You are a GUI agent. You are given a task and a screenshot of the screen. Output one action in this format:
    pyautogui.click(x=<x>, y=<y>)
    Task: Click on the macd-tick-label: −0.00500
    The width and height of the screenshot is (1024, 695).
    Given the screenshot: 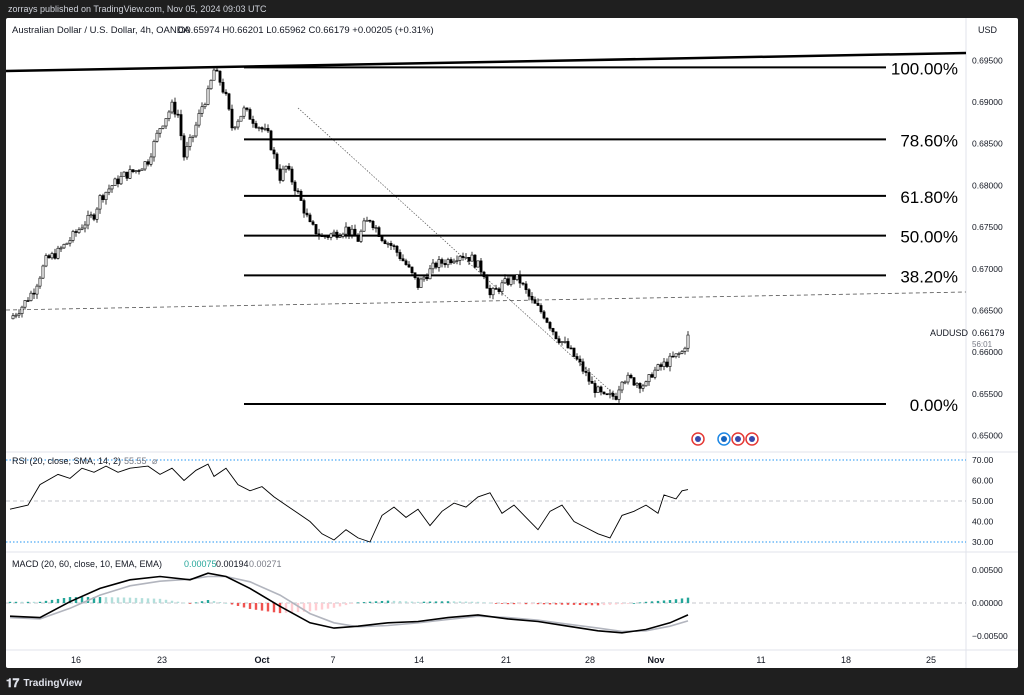 What is the action you would take?
    pyautogui.click(x=990, y=636)
    